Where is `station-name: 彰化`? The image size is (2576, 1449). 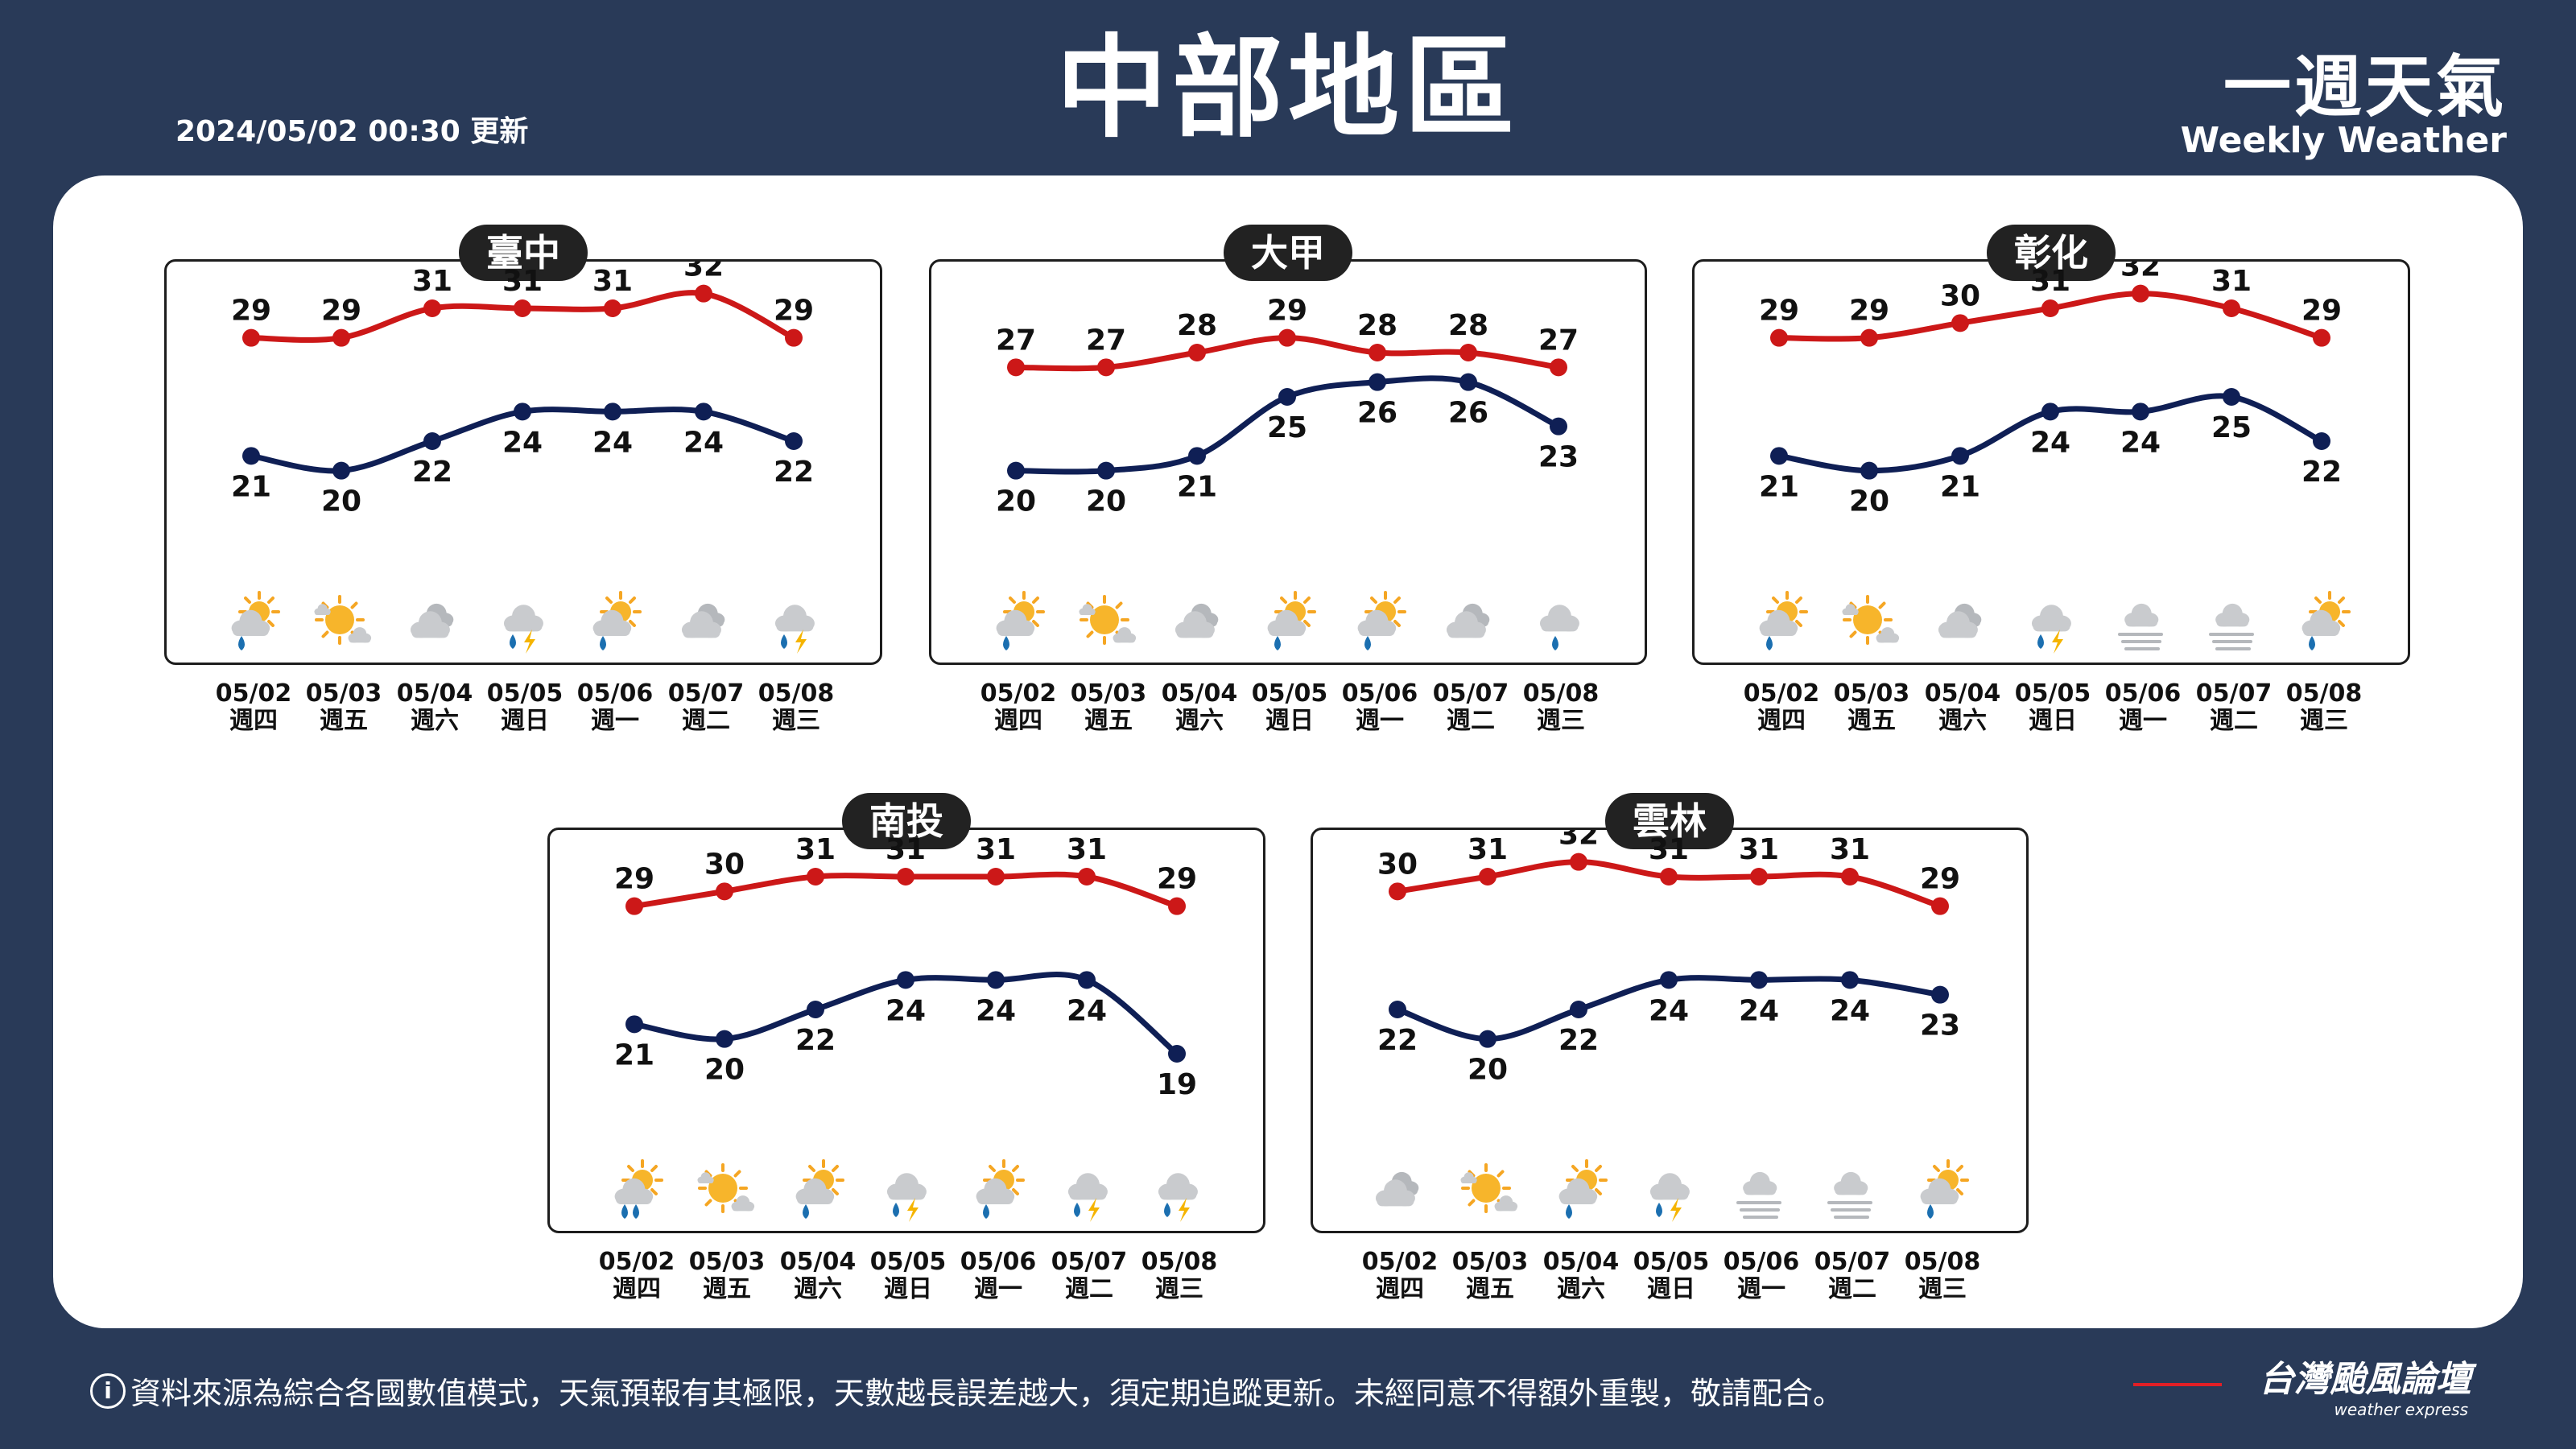
station-name: 彰化 is located at coordinates (2051, 253).